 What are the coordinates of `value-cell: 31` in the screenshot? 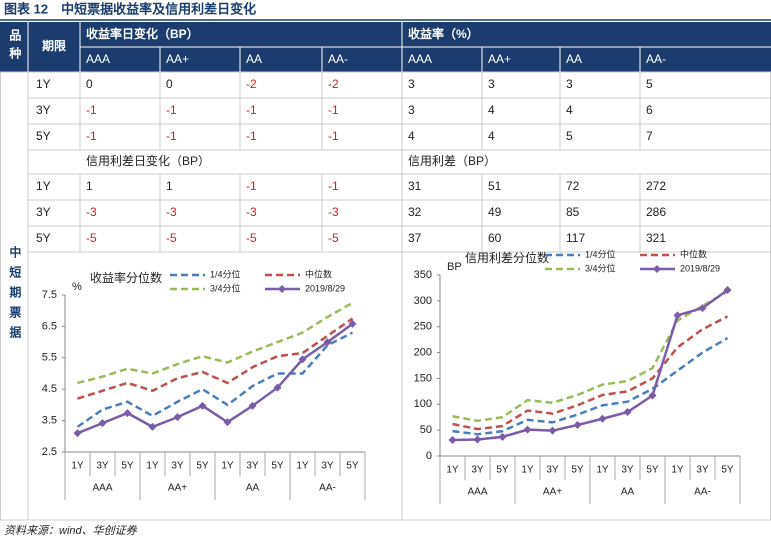 It's located at (415, 186).